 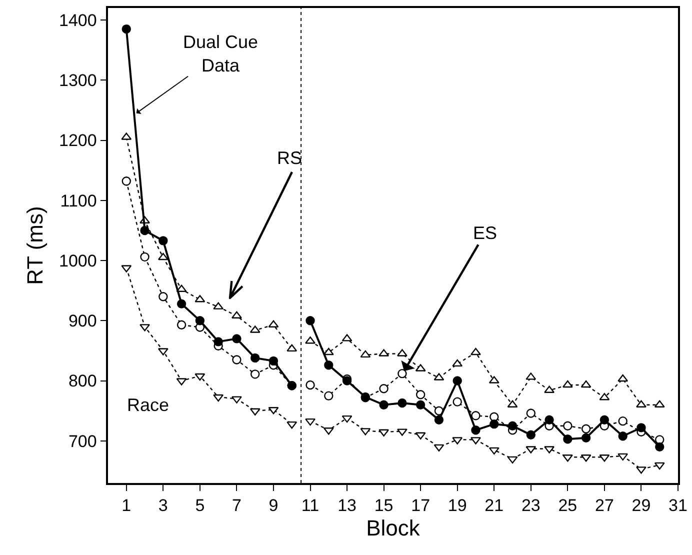 I want to click on y-tick-label: 700, so click(x=82, y=441).